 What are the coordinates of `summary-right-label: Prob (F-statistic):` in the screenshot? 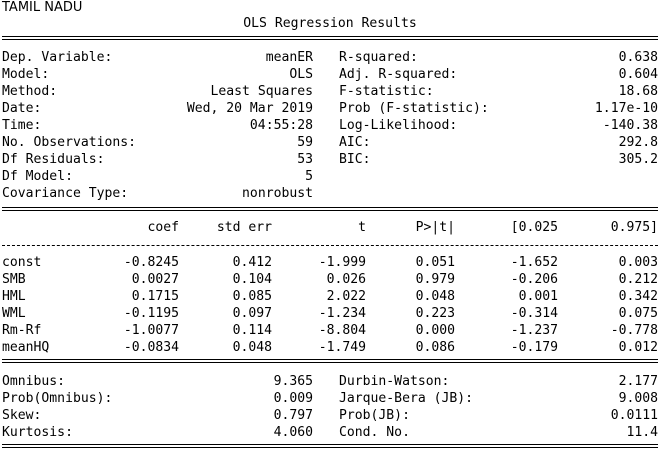 It's located at (414, 108).